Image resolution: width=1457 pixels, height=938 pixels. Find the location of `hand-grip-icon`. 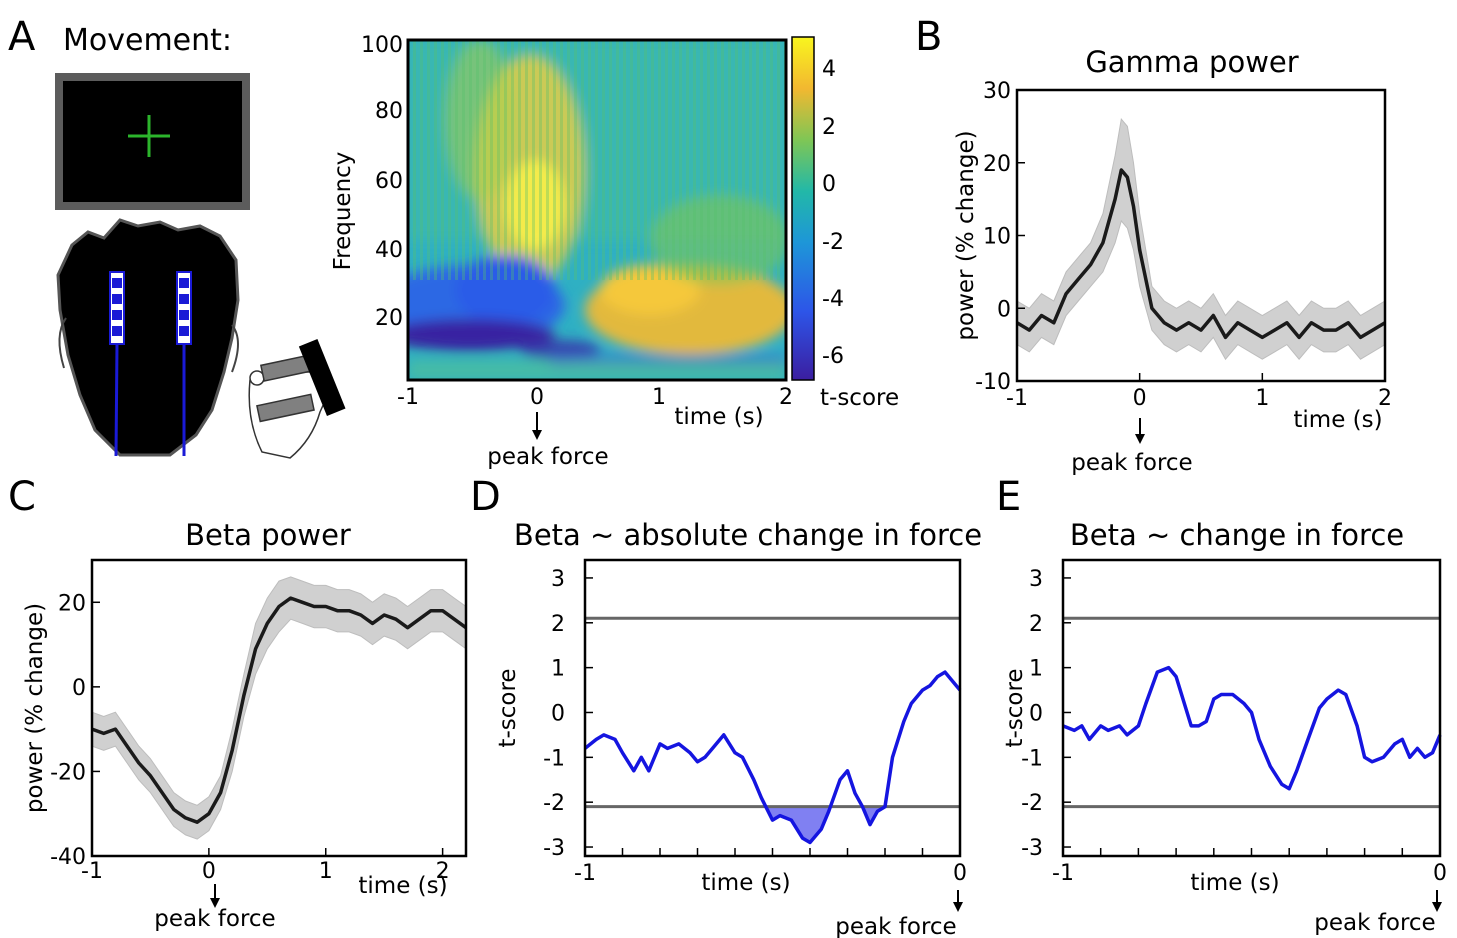

hand-grip-icon is located at coordinates (297, 398).